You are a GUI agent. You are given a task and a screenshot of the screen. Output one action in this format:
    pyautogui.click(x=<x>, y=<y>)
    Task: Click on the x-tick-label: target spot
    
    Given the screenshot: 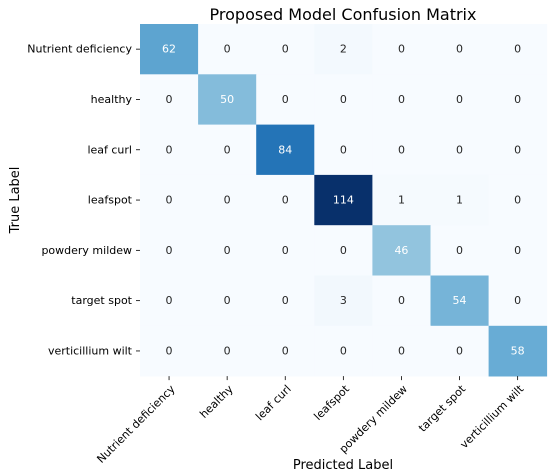 What is the action you would take?
    pyautogui.click(x=442, y=408)
    